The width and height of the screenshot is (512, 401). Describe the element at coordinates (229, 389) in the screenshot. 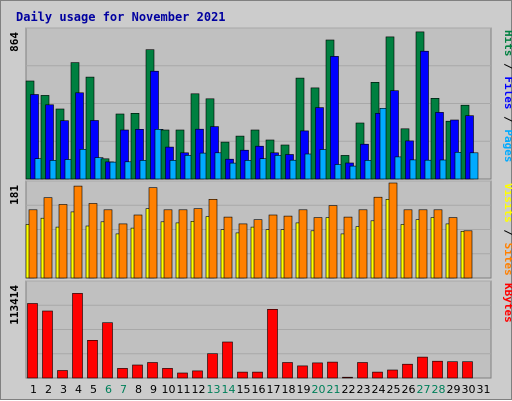

I see `x-tick-label-day-14: 14` at that location.